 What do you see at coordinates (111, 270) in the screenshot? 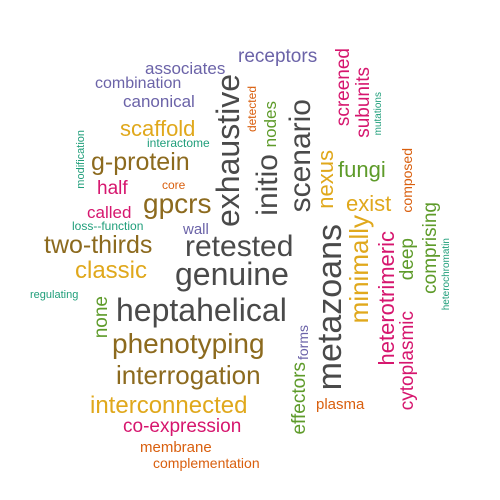
I see `word-classic: classic` at bounding box center [111, 270].